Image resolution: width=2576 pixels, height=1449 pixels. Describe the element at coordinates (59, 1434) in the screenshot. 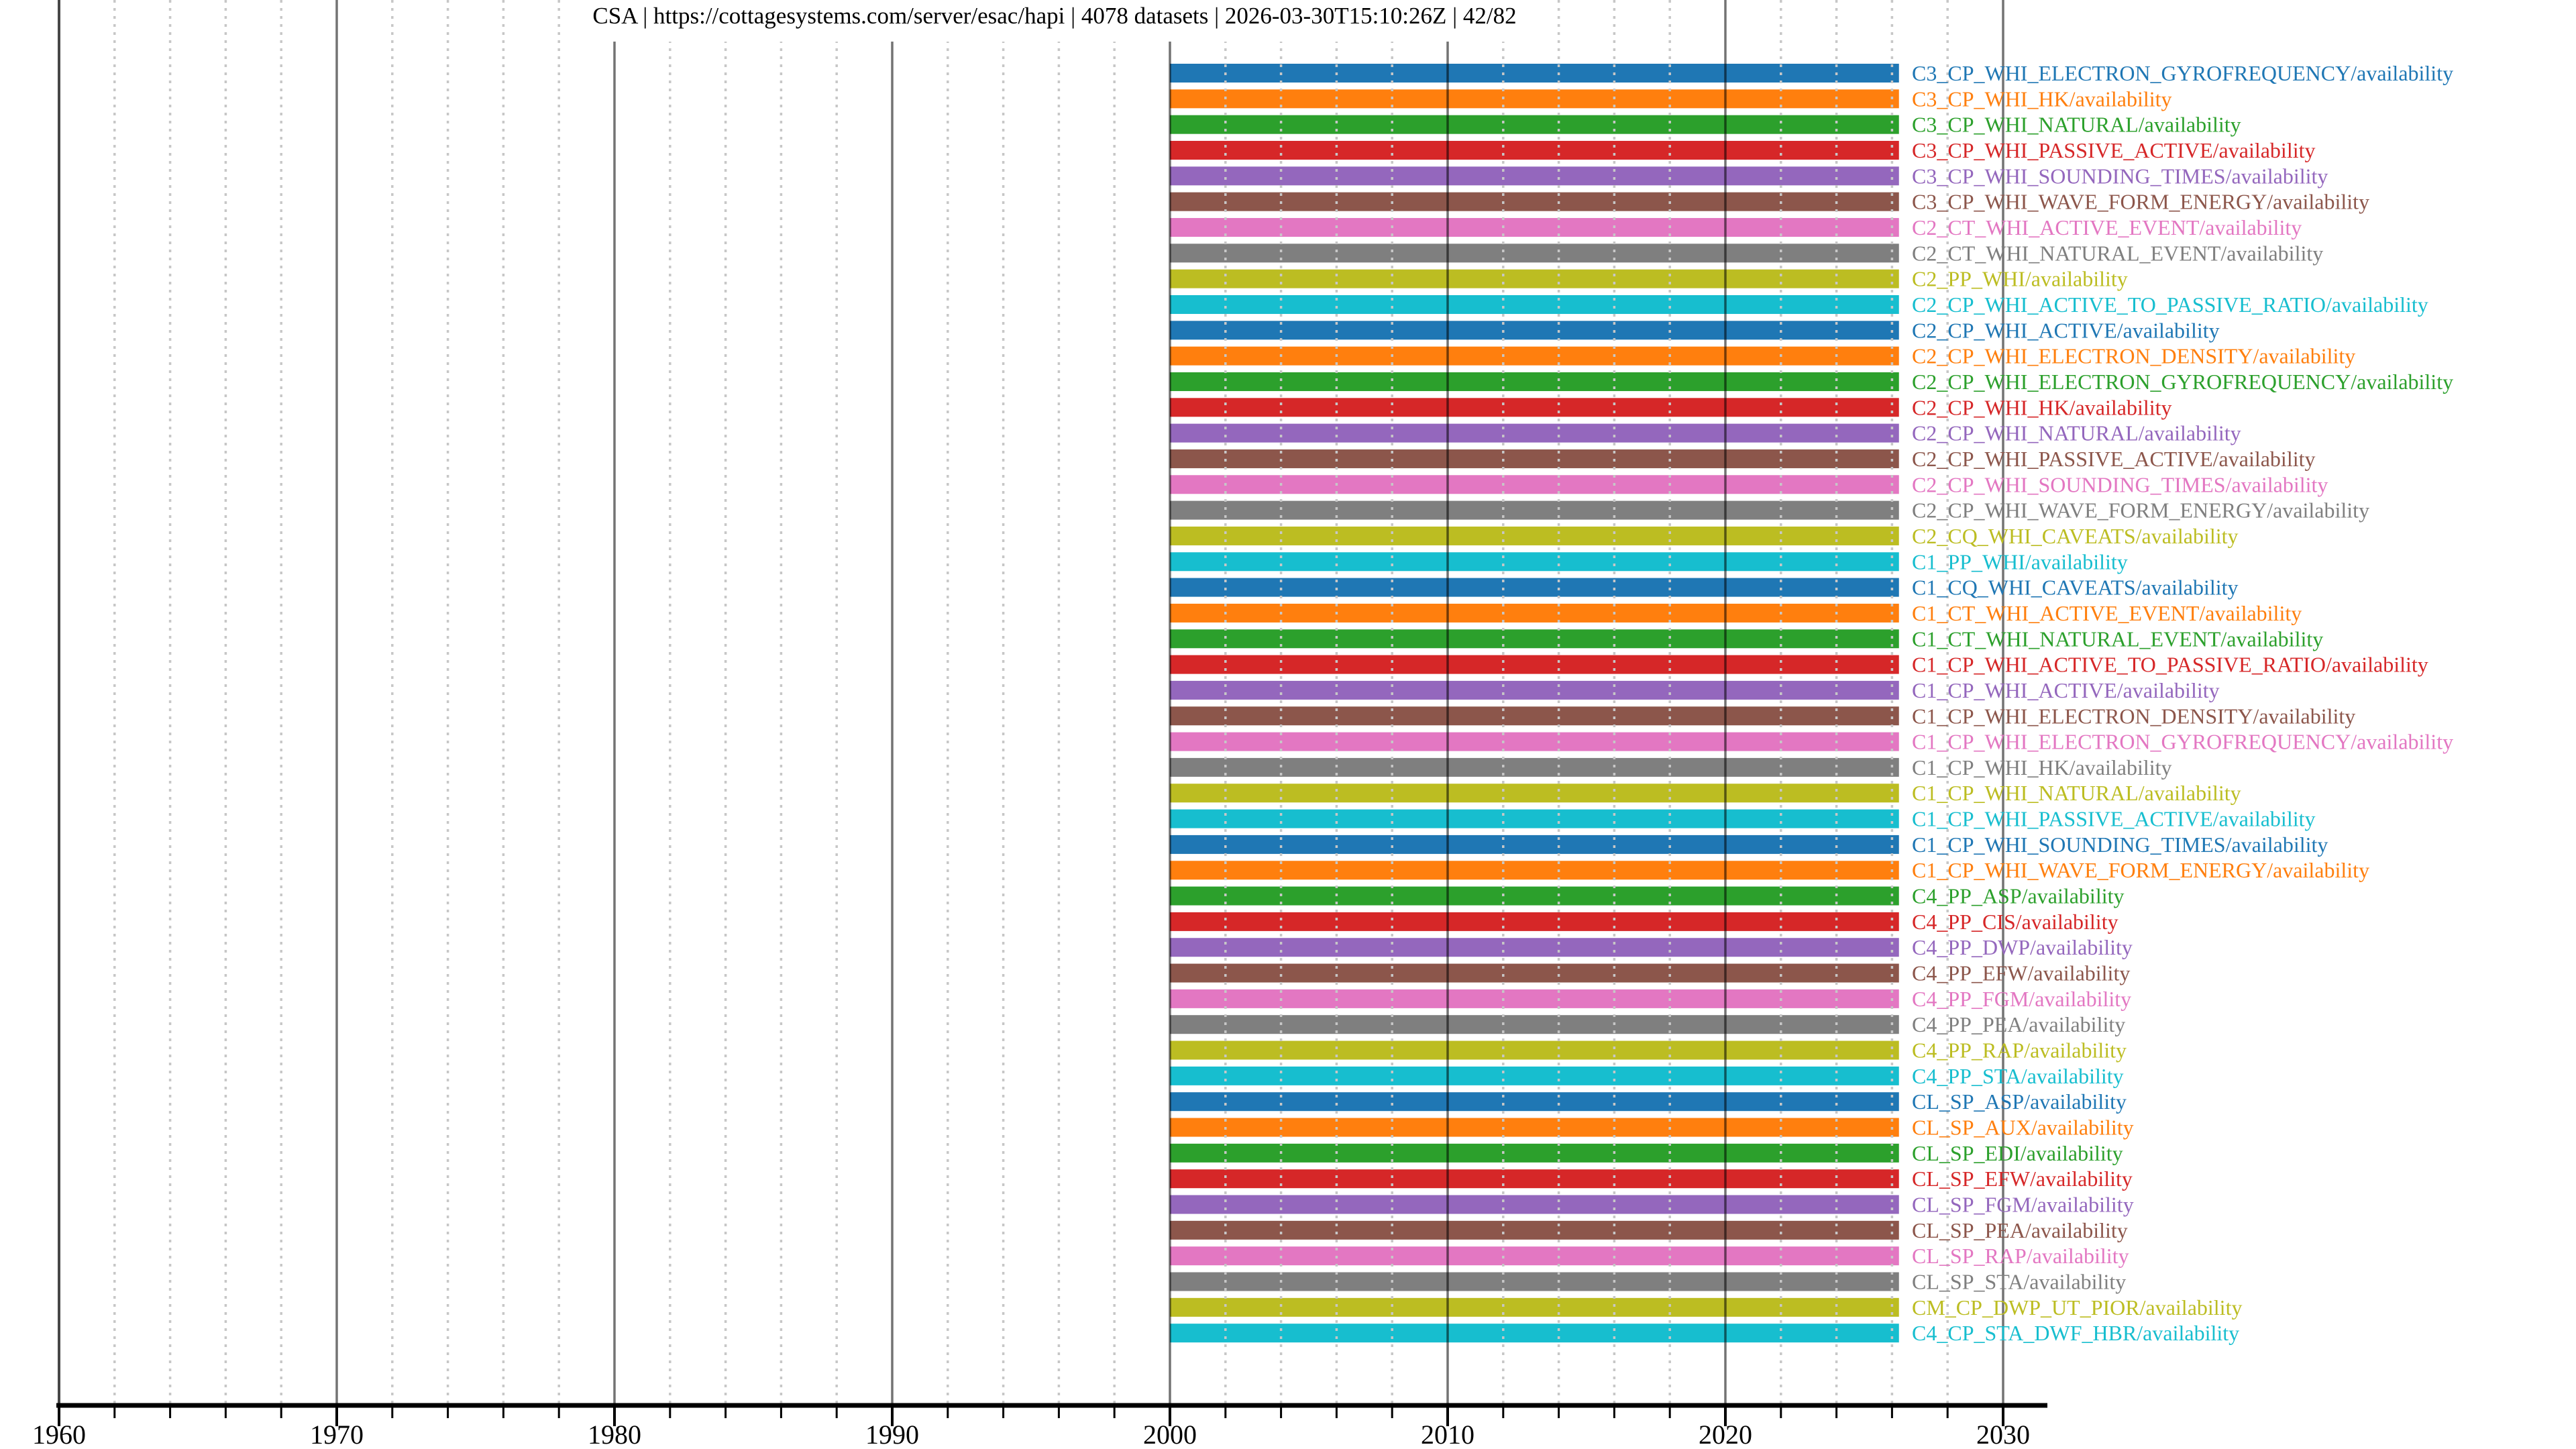

I see `x-tick-label: 1960` at that location.